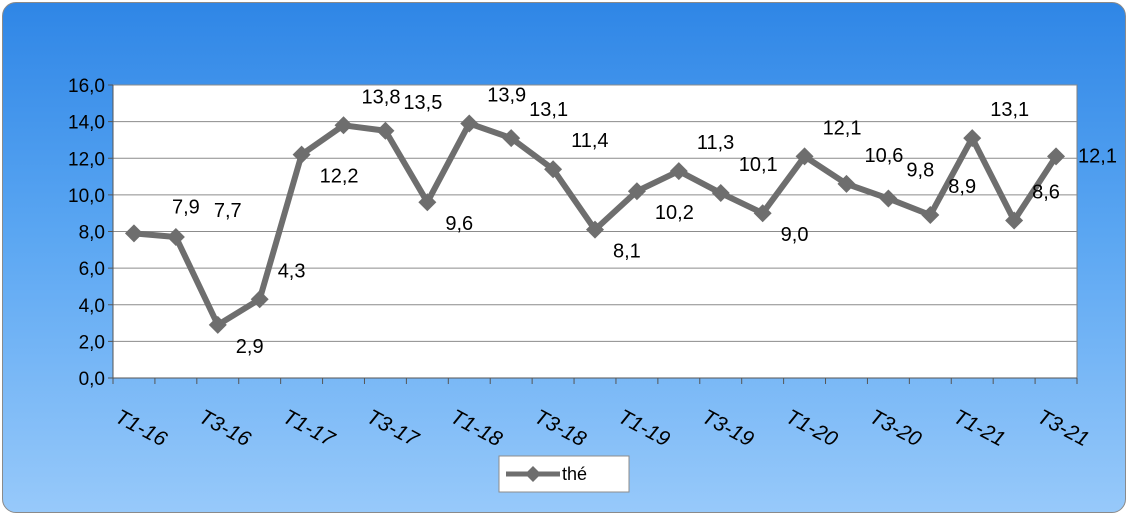  Describe the element at coordinates (250, 347) in the screenshot. I see `data-label: 2,9` at that location.